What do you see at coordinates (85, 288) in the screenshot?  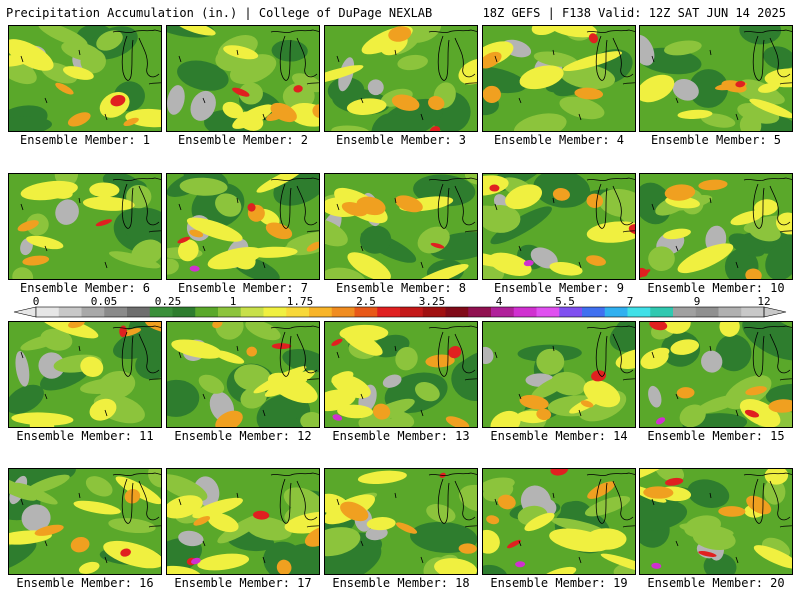 I see `ensemble-member-label: Ensemble Member: 6` at bounding box center [85, 288].